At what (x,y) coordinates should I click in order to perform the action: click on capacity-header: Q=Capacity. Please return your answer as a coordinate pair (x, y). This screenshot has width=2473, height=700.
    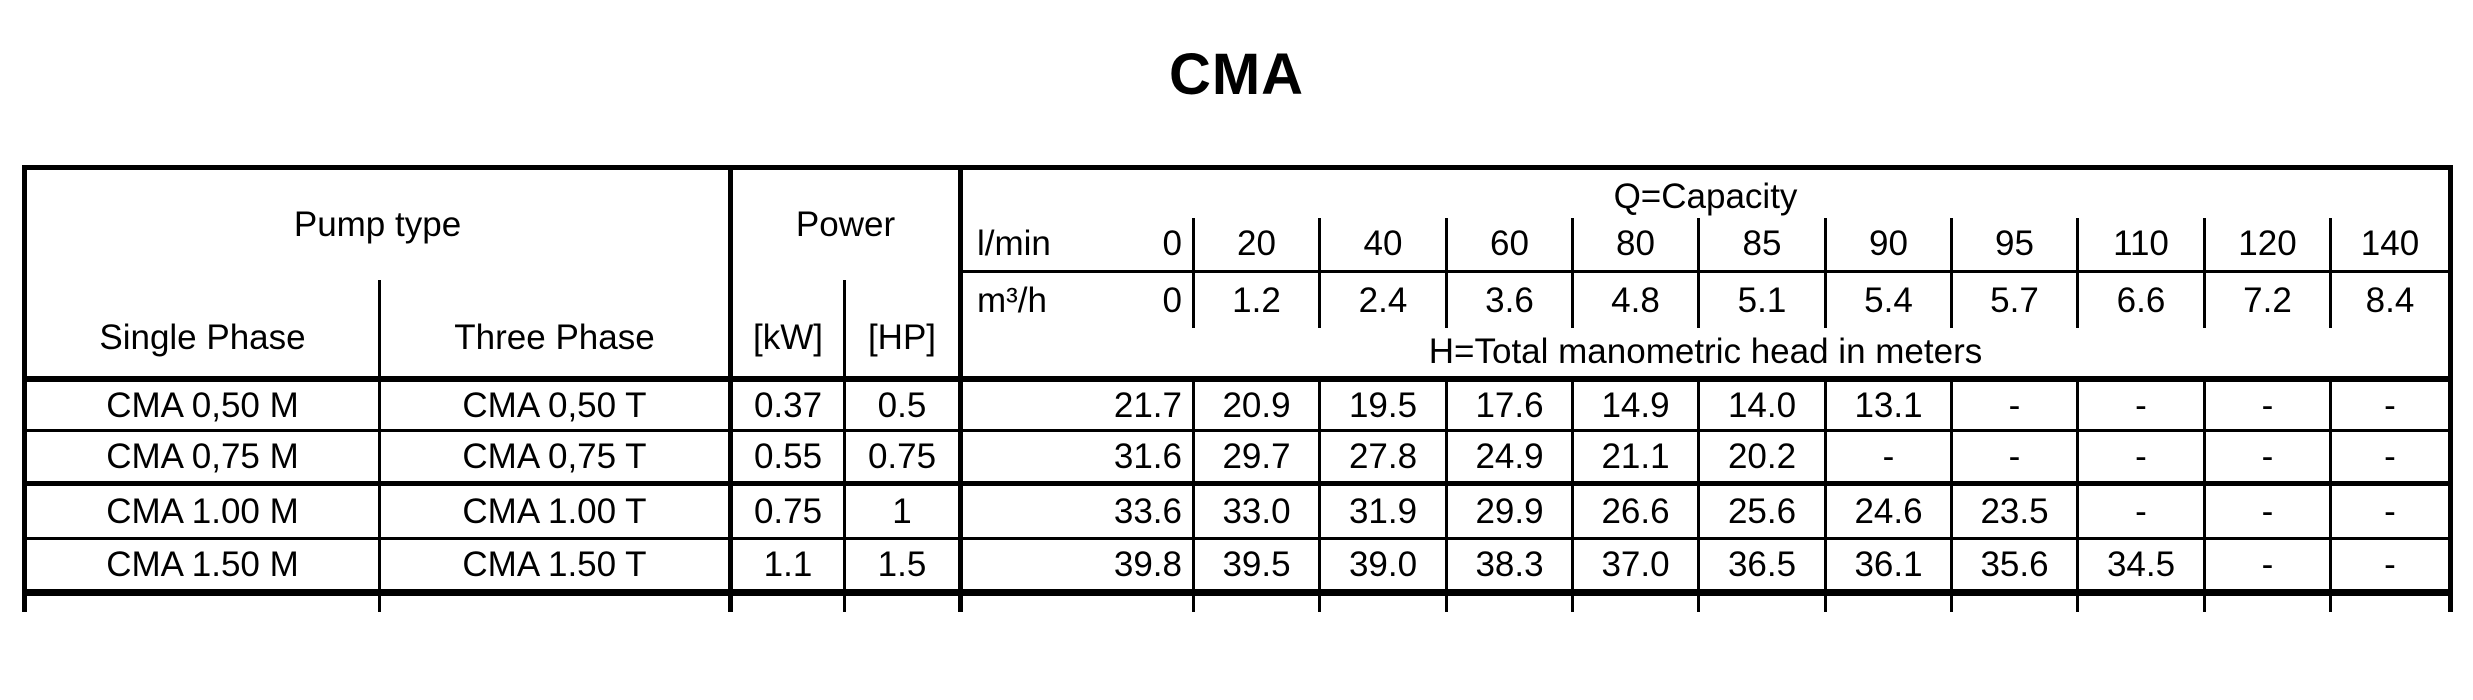
    Looking at the image, I should click on (1705, 196).